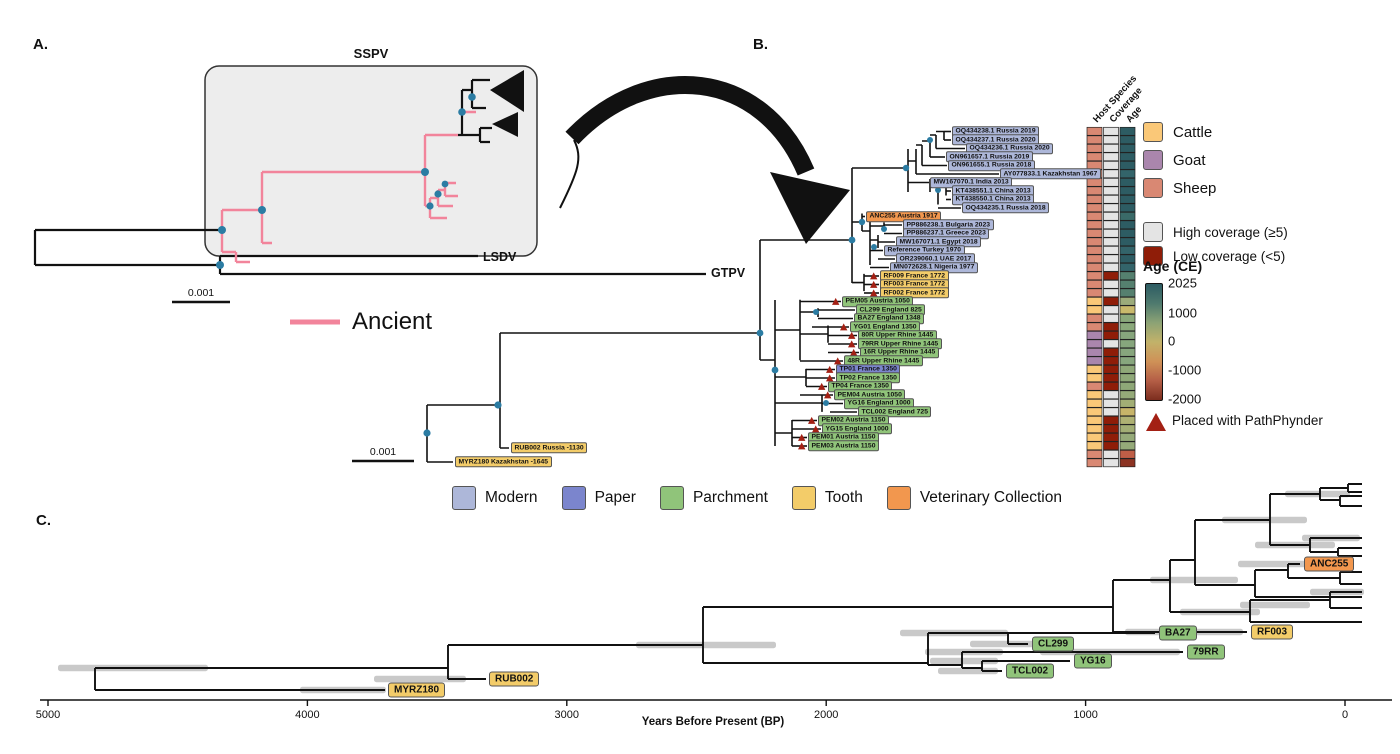 The height and width of the screenshot is (754, 1400). I want to click on material-legend-item: Veterinary Collection, so click(974, 498).